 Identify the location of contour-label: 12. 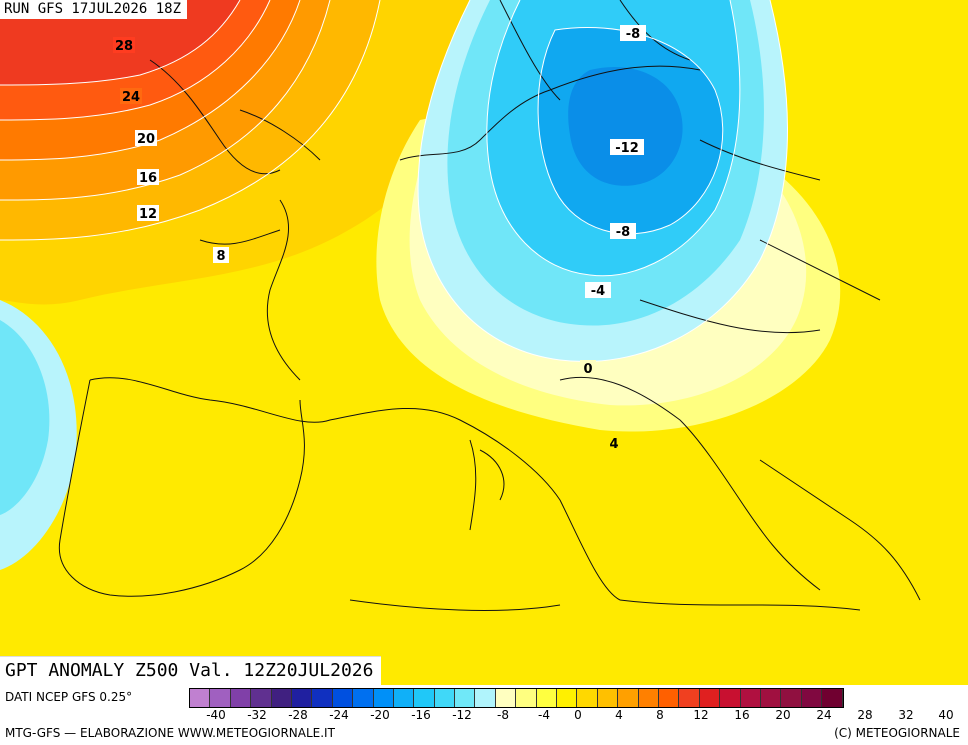
(148, 214).